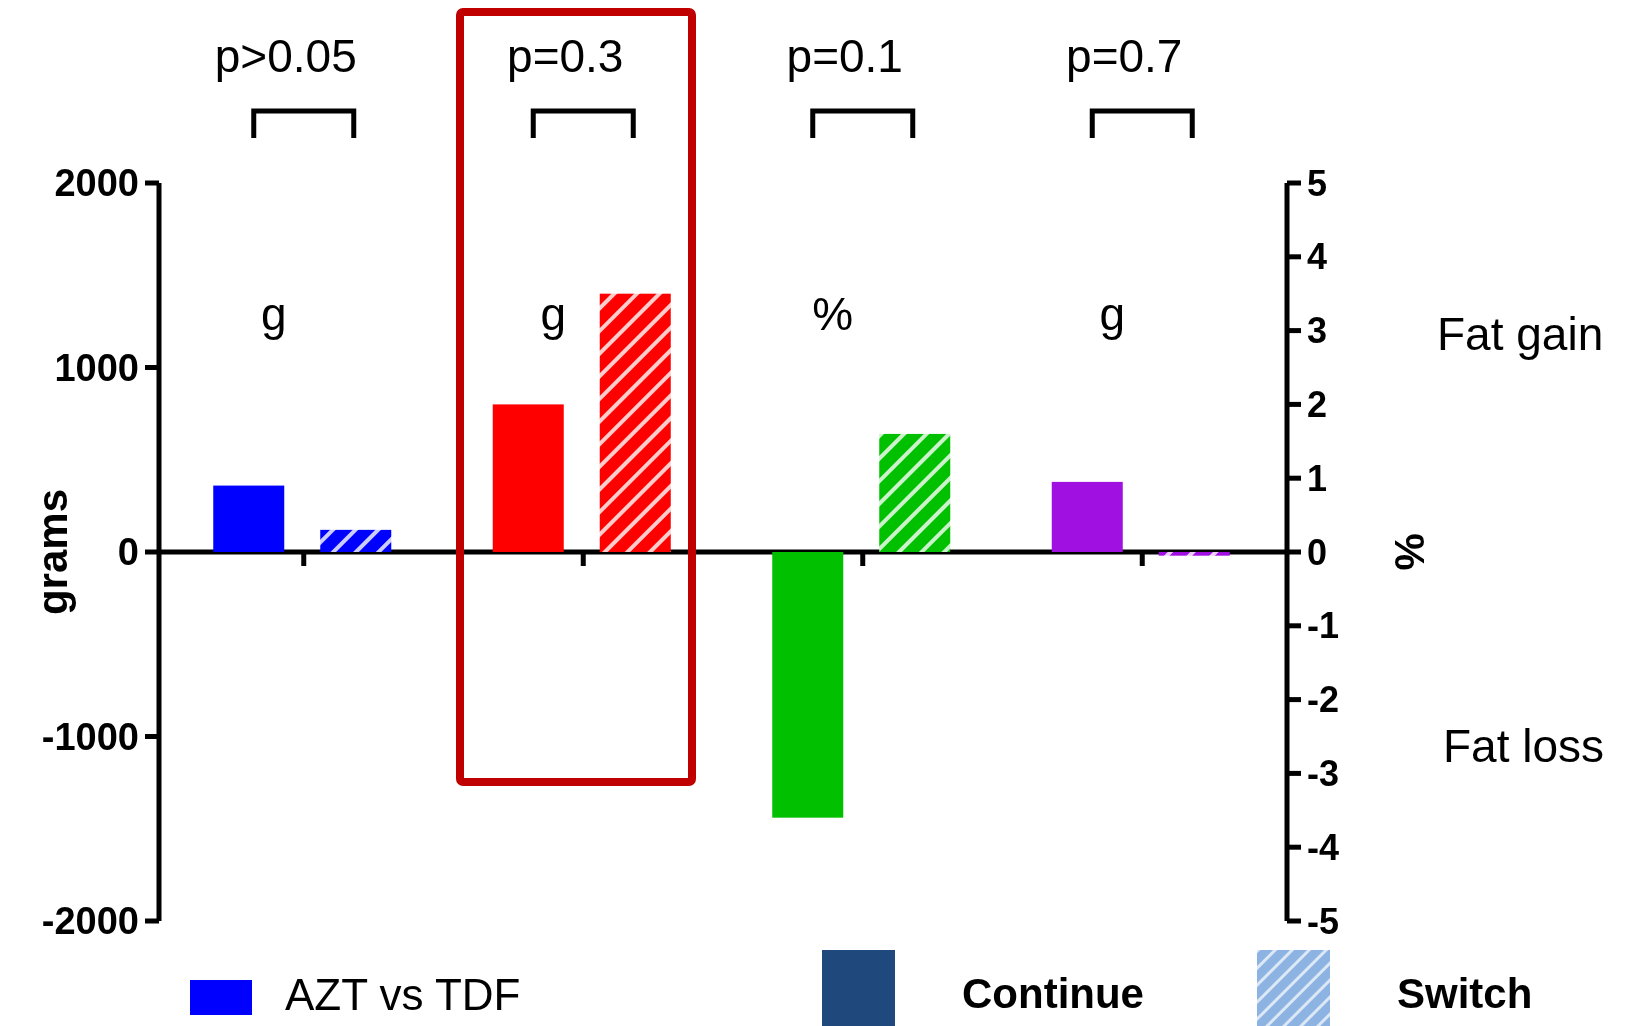  What do you see at coordinates (1323, 847) in the screenshot?
I see `y2-tick-label: -4` at bounding box center [1323, 847].